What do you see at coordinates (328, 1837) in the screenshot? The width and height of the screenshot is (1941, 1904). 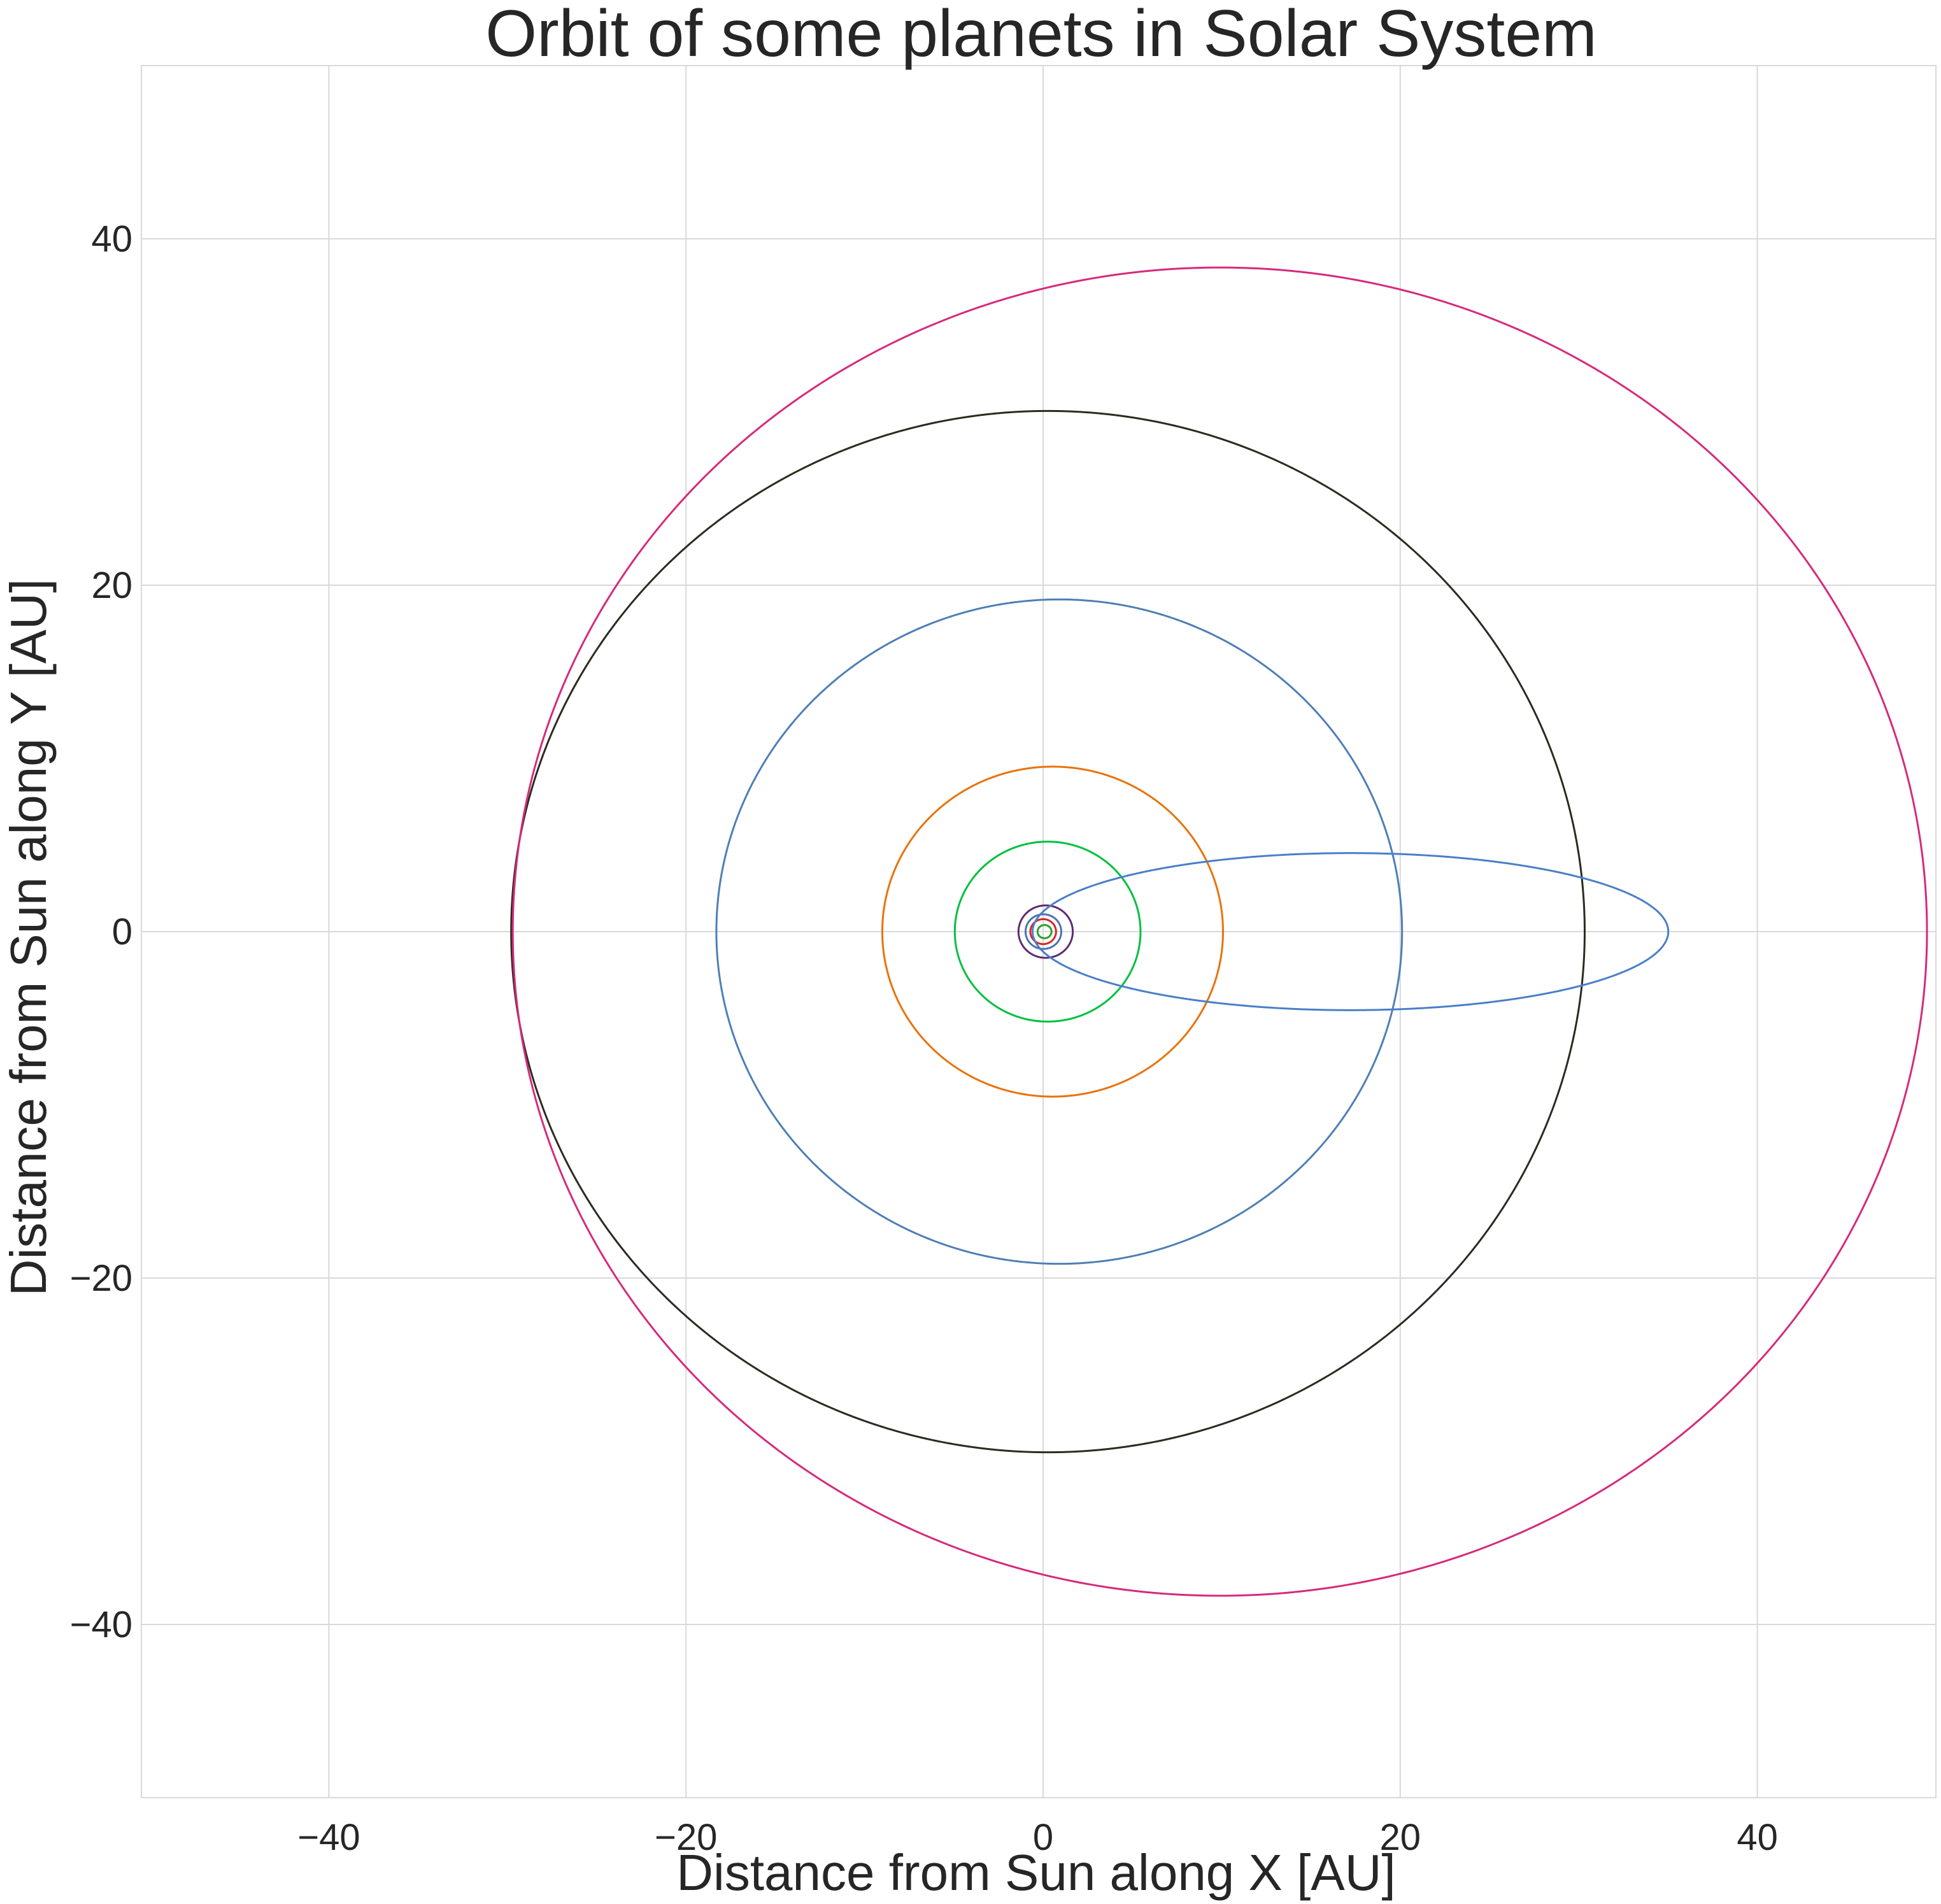 I see `x-tick-label: −40` at bounding box center [328, 1837].